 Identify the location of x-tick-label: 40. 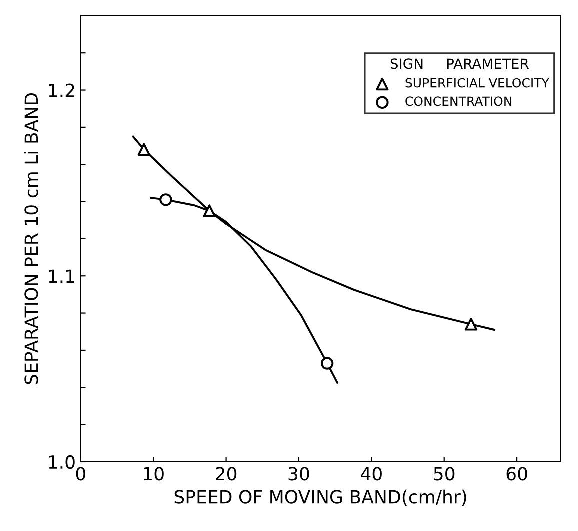
(371, 474).